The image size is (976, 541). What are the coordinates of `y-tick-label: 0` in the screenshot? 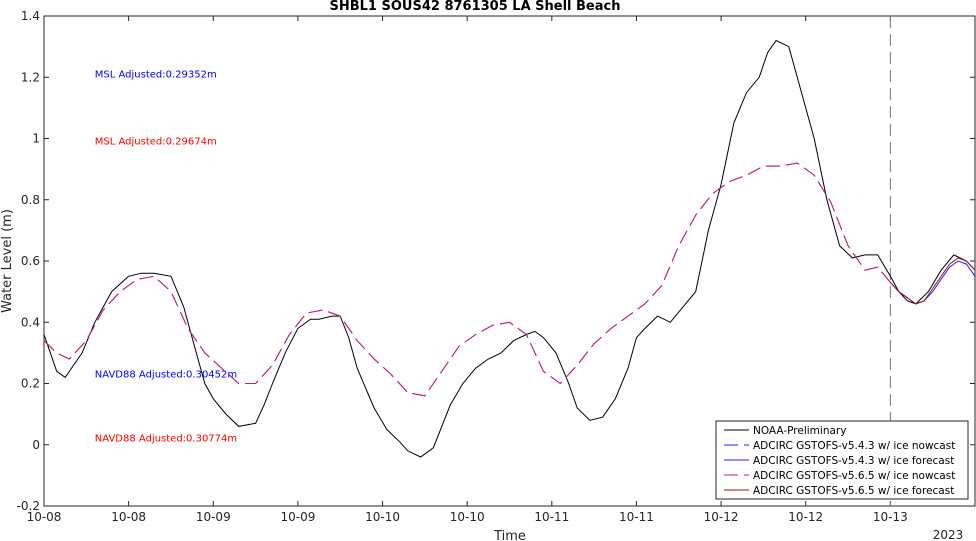 It's located at (36, 445).